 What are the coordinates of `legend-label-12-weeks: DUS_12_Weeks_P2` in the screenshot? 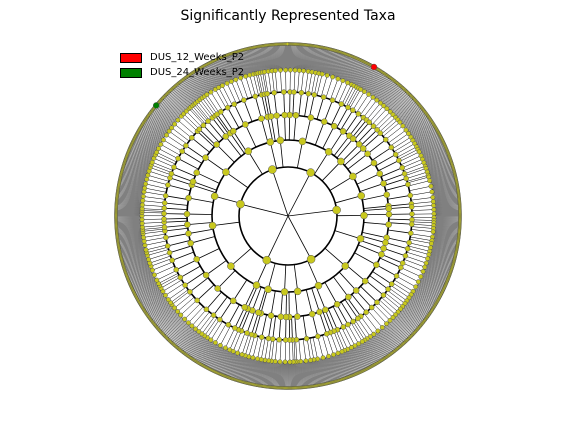 It's located at (197, 57).